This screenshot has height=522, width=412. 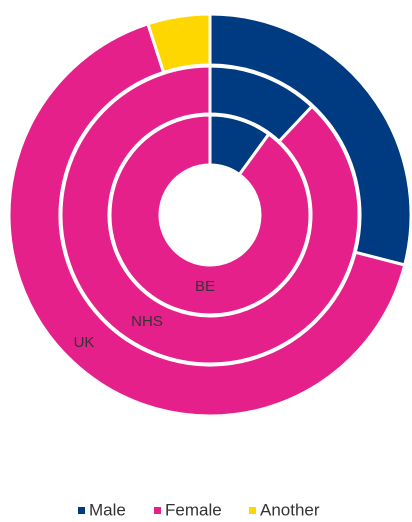 I want to click on legend-label: Male, so click(x=107, y=509).